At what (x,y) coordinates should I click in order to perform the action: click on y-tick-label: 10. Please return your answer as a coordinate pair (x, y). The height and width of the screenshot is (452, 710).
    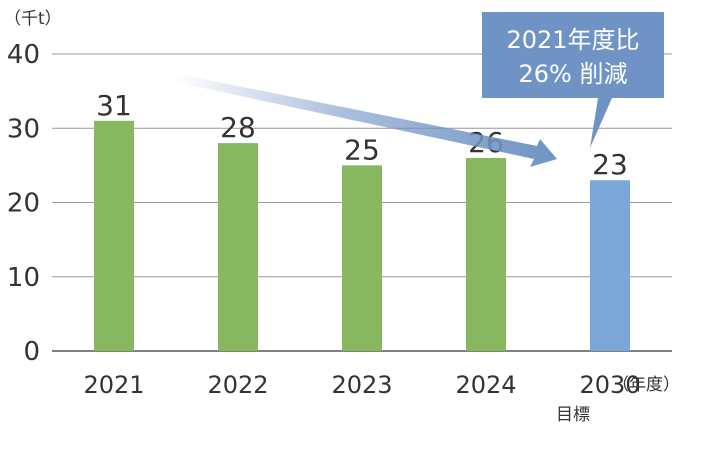
    Looking at the image, I should click on (23, 278).